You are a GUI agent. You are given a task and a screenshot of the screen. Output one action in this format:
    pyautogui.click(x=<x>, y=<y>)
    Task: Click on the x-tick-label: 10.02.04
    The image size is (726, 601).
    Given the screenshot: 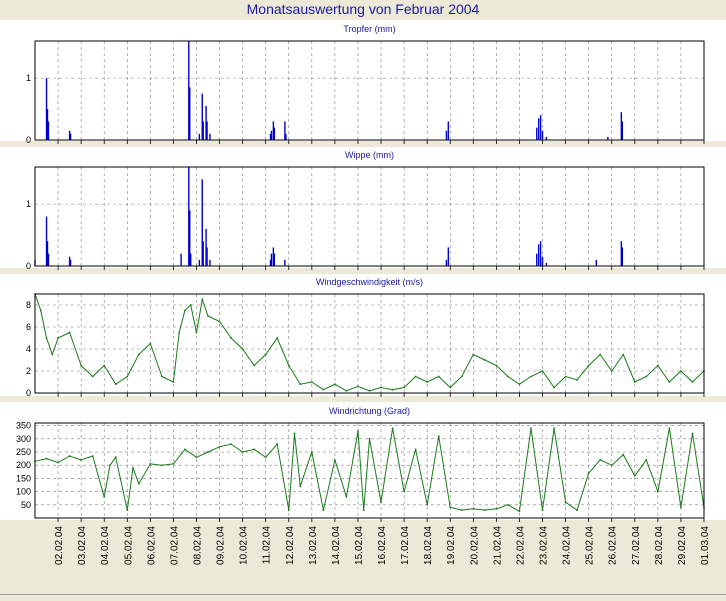 What is the action you would take?
    pyautogui.click(x=244, y=545)
    